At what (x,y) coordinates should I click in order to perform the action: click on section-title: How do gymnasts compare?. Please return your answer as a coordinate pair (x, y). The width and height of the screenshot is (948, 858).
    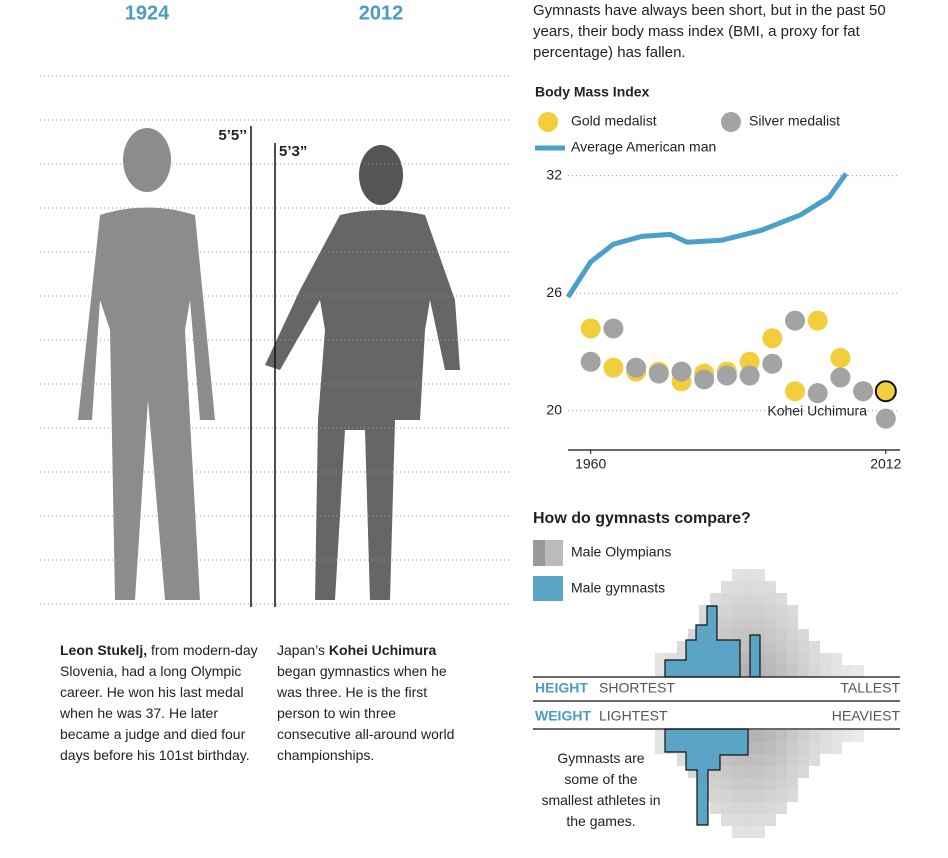
    Looking at the image, I should click on (642, 518).